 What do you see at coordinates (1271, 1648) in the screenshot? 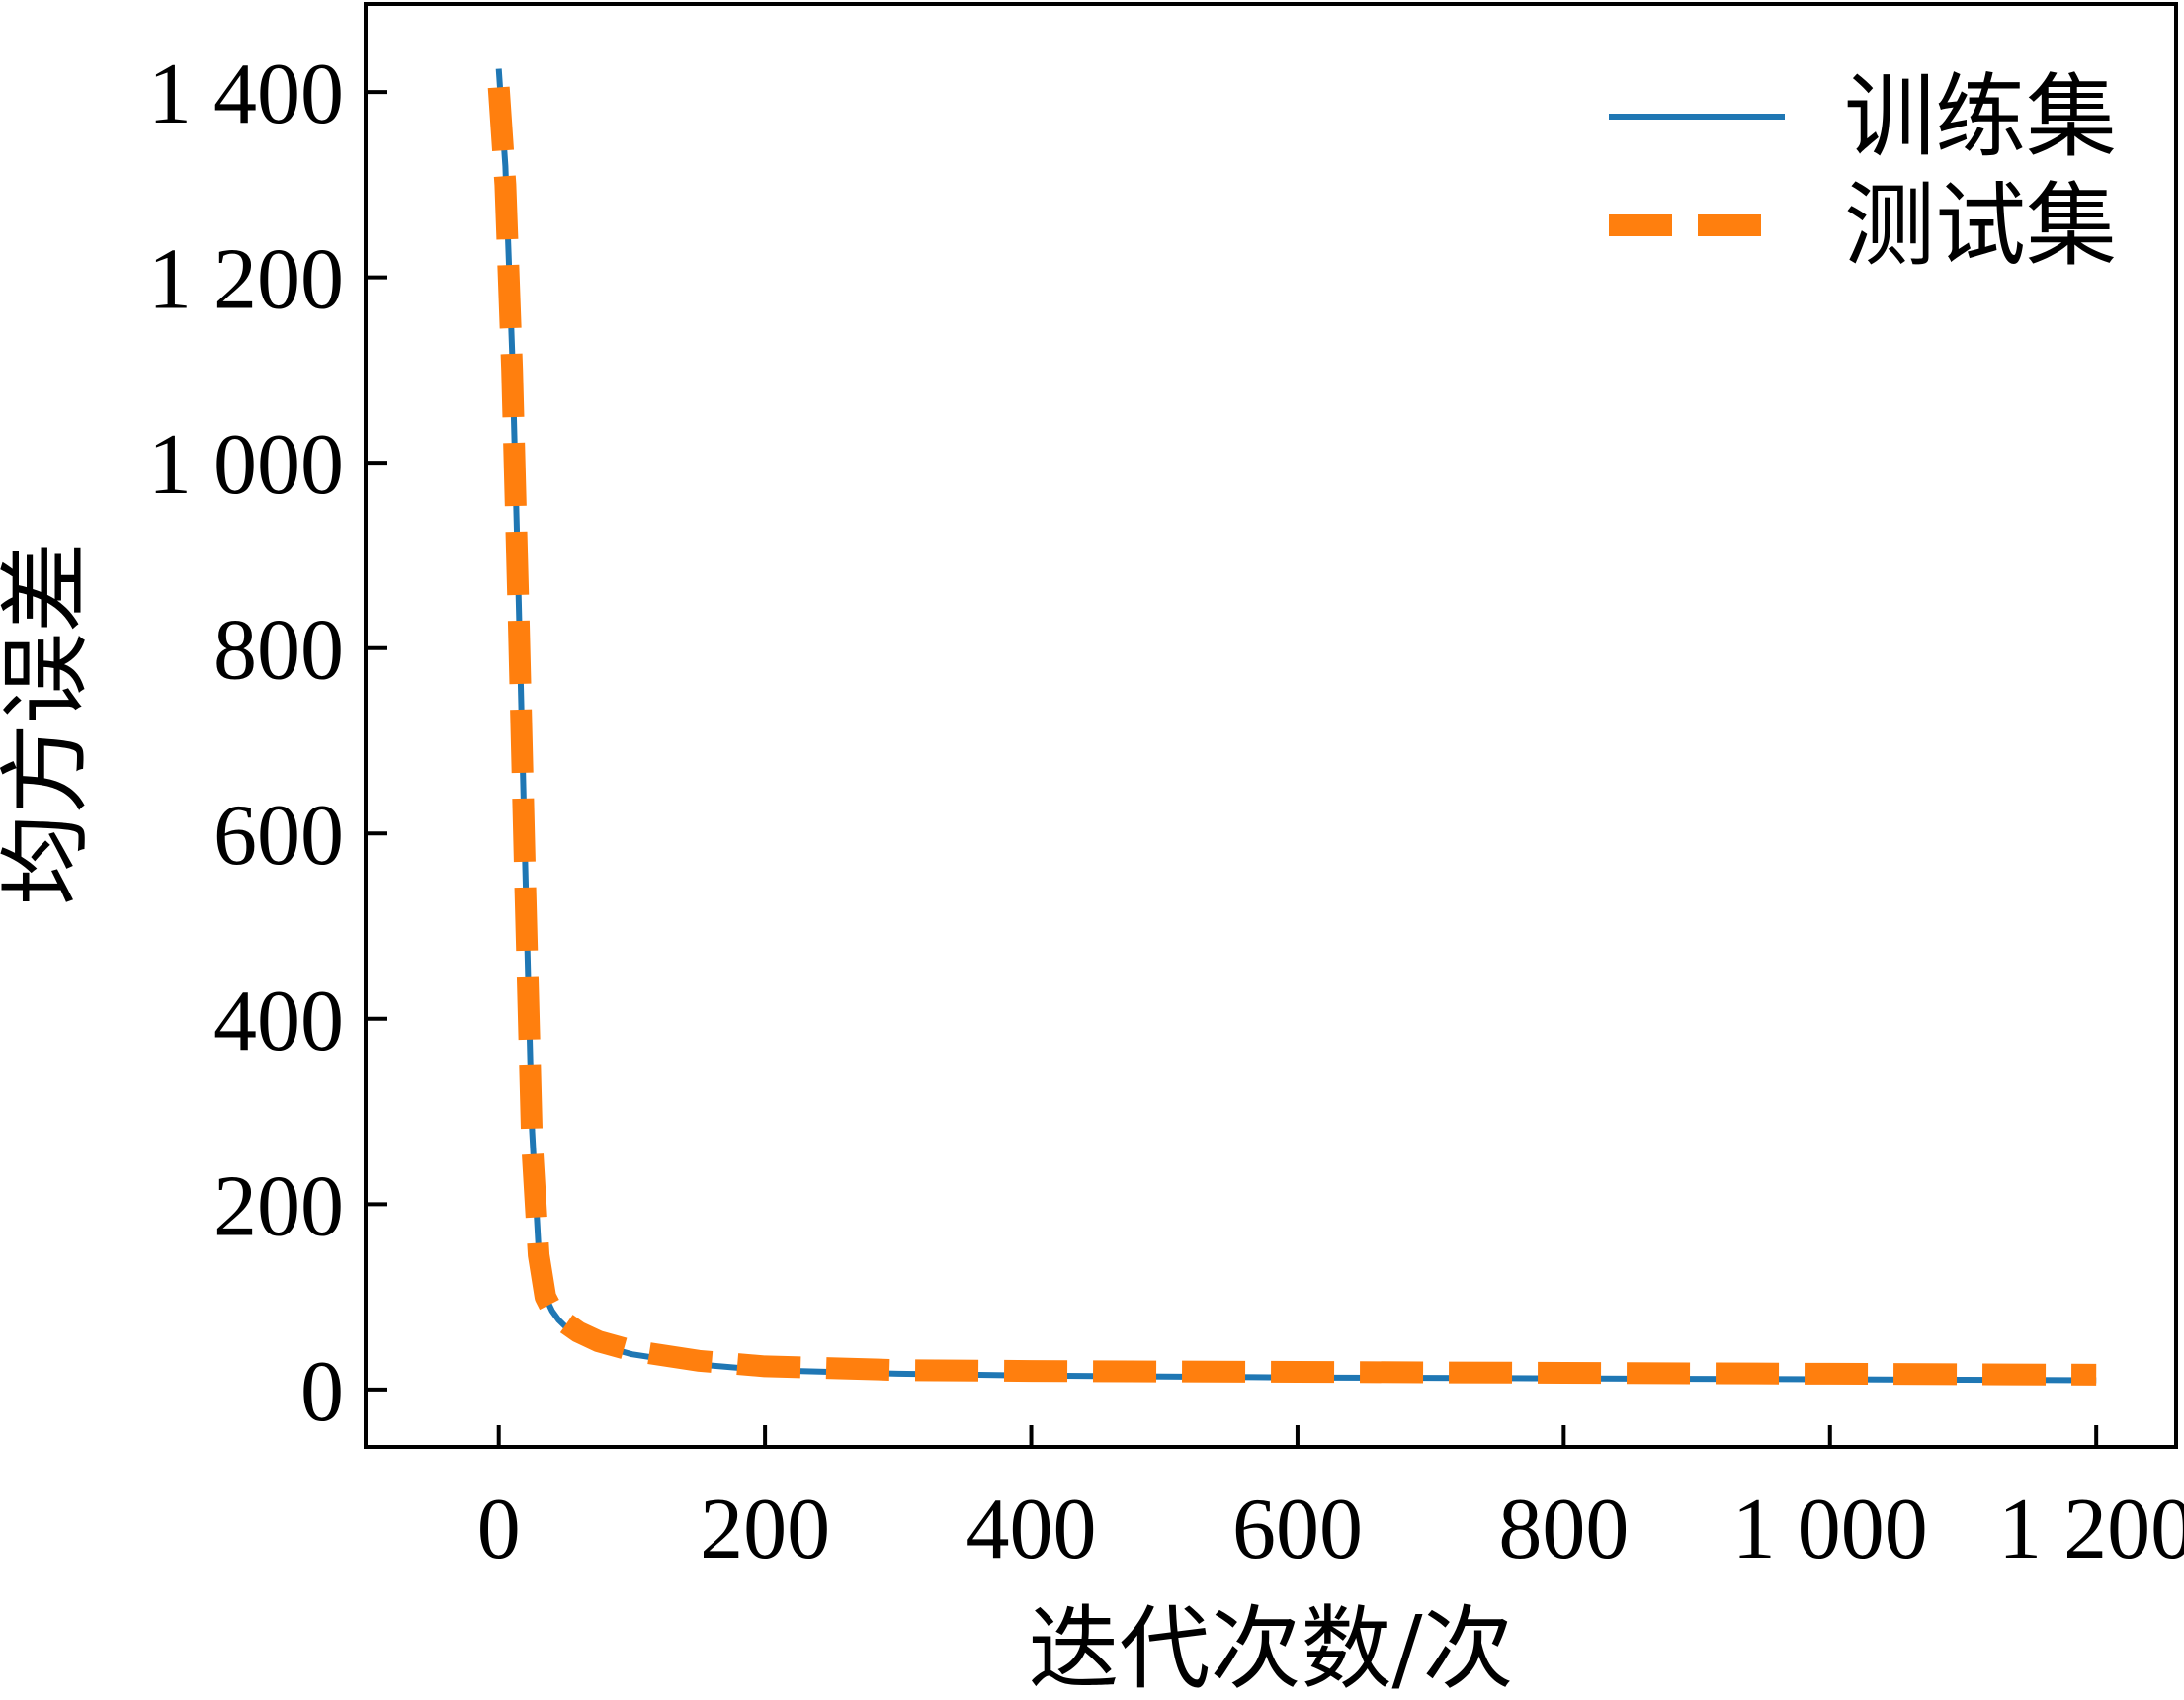
I see `x-axis-label: 迭代次数/次` at bounding box center [1271, 1648].